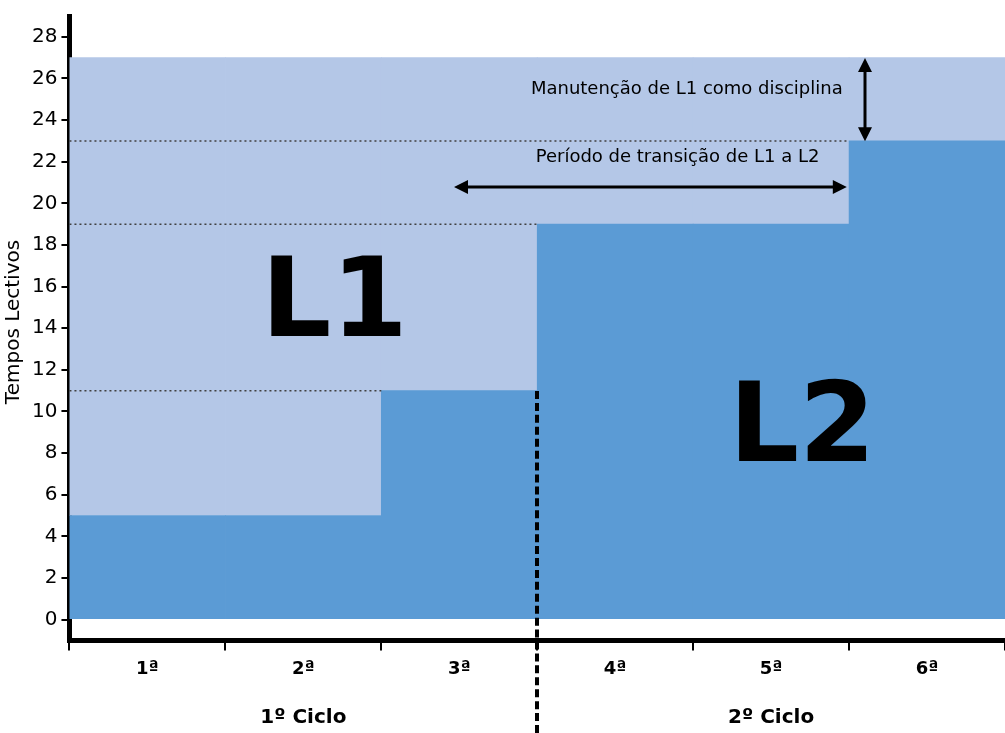 The width and height of the screenshot is (1005, 733). What do you see at coordinates (51, 451) in the screenshot?
I see `y-tick-label: 8` at bounding box center [51, 451].